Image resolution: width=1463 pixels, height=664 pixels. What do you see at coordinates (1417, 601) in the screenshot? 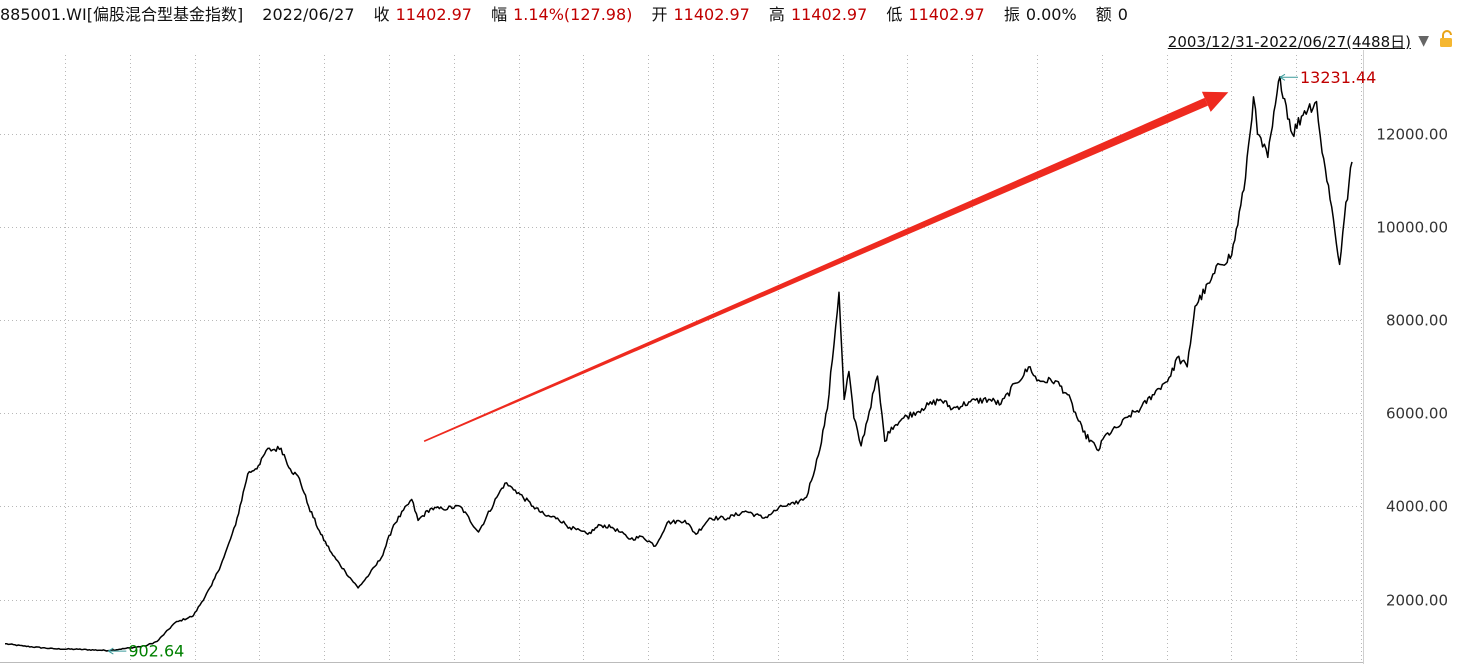
I see `y-tick-label: 2000.00` at bounding box center [1417, 601].